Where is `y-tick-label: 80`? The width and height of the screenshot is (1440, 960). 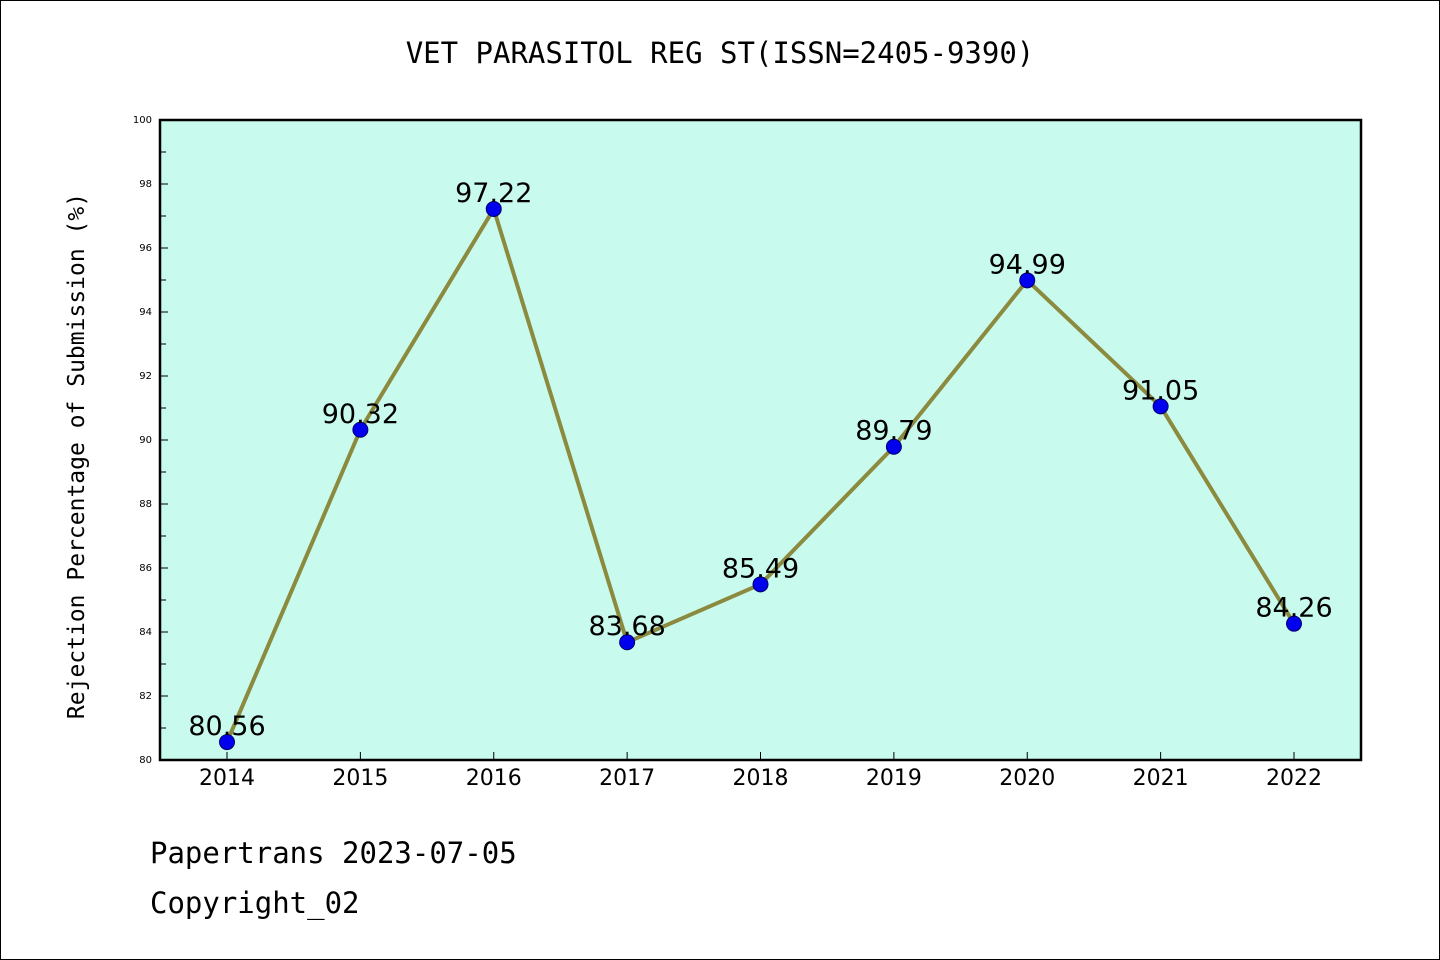
y-tick-label: 80 is located at coordinates (145, 760).